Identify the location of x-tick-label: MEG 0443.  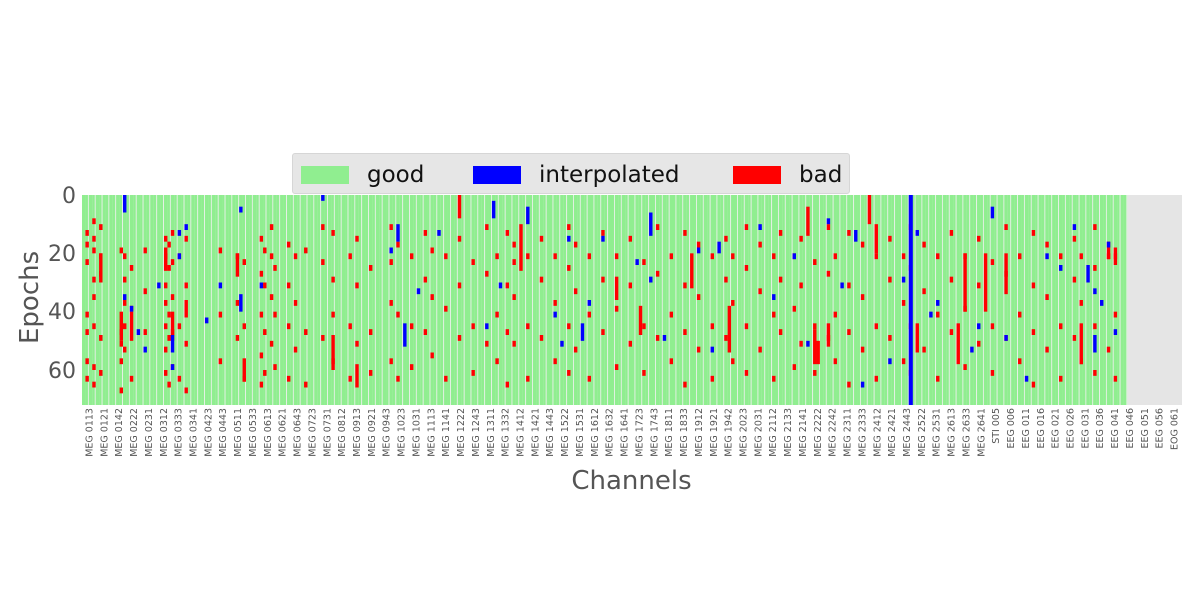
(223, 432).